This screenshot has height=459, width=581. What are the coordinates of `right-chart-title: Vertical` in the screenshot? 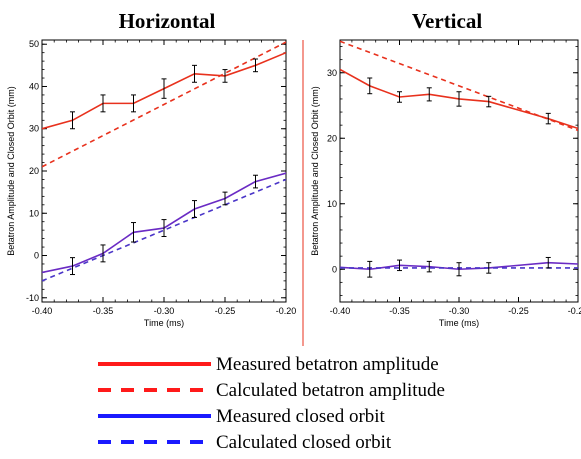 It's located at (447, 21).